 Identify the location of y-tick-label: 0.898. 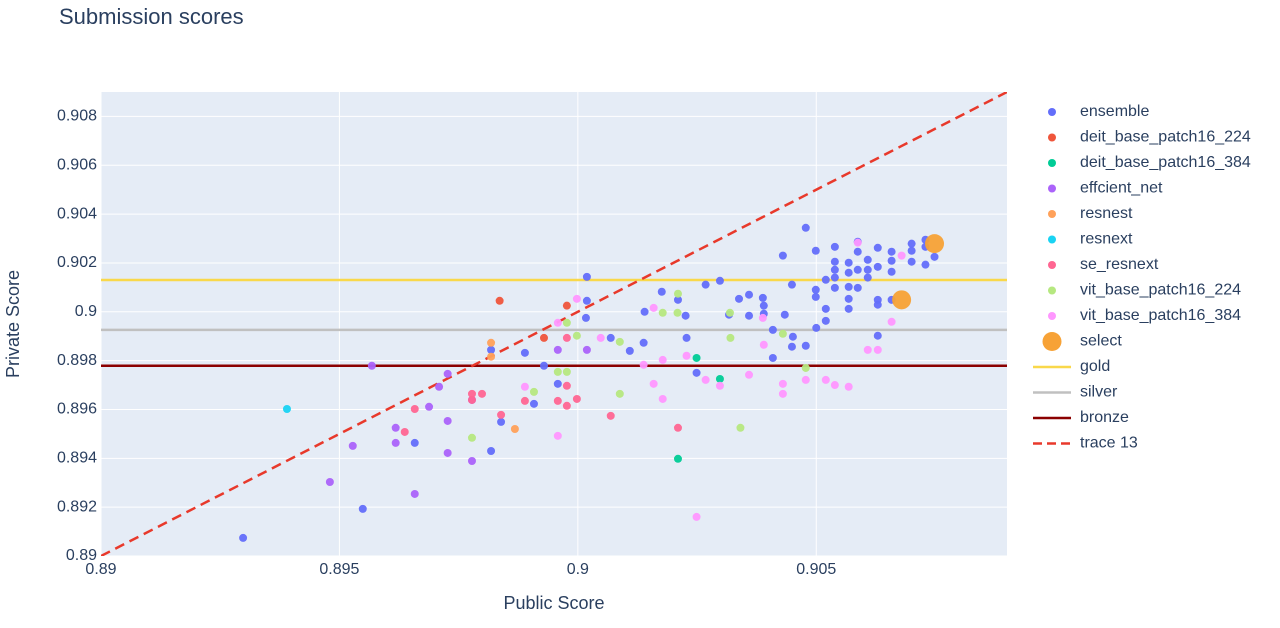
(77, 360).